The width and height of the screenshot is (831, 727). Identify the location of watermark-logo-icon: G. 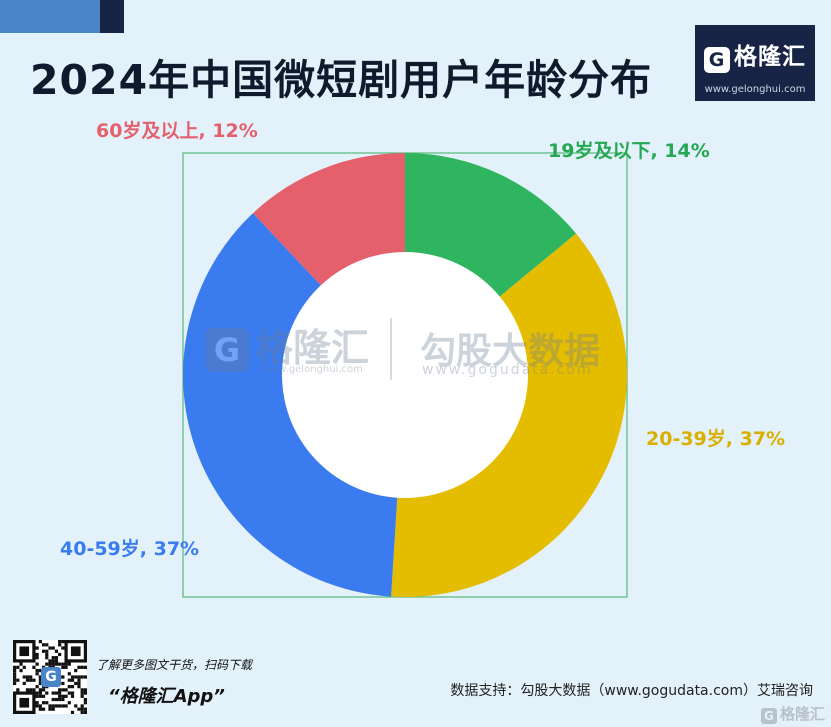
(227, 350).